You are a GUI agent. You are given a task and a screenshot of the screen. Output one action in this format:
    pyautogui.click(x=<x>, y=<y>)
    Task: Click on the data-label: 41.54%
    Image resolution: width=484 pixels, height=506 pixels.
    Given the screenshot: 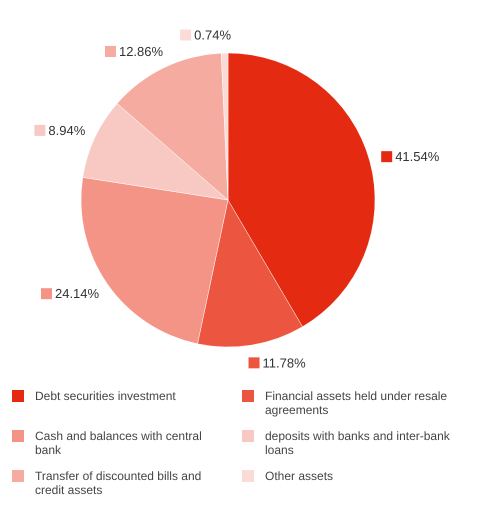 What is the action you would take?
    pyautogui.click(x=417, y=156)
    